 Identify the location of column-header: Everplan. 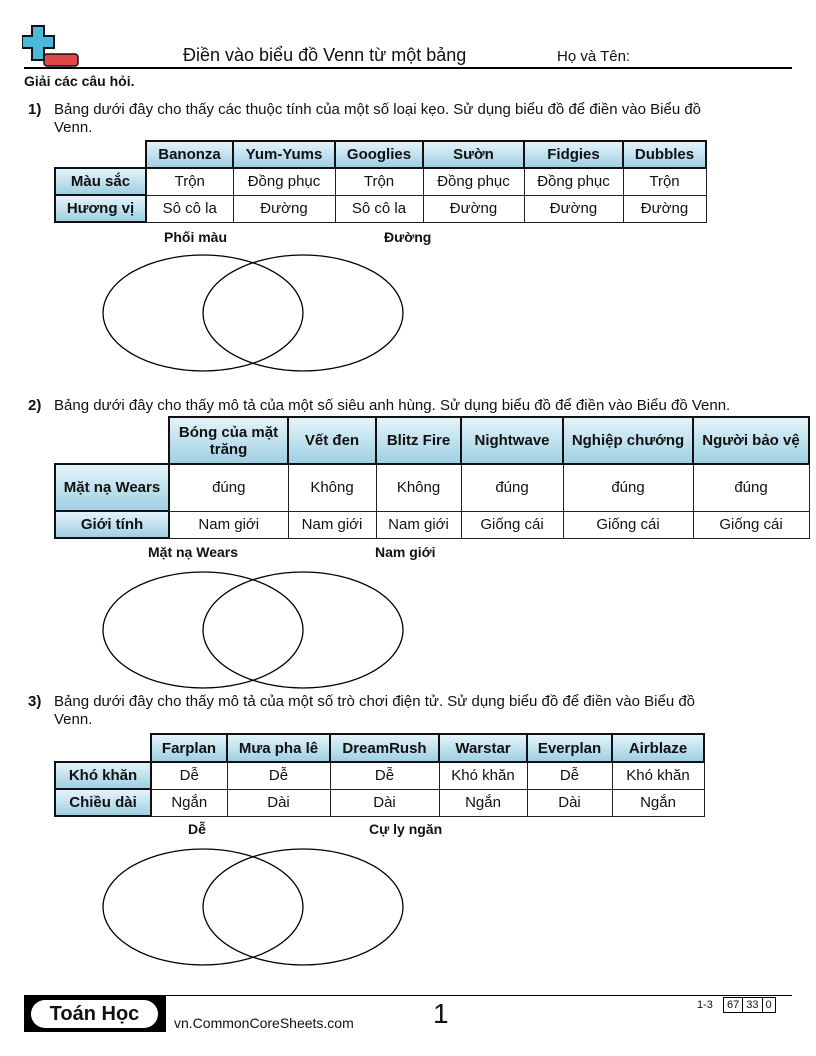
(569, 748).